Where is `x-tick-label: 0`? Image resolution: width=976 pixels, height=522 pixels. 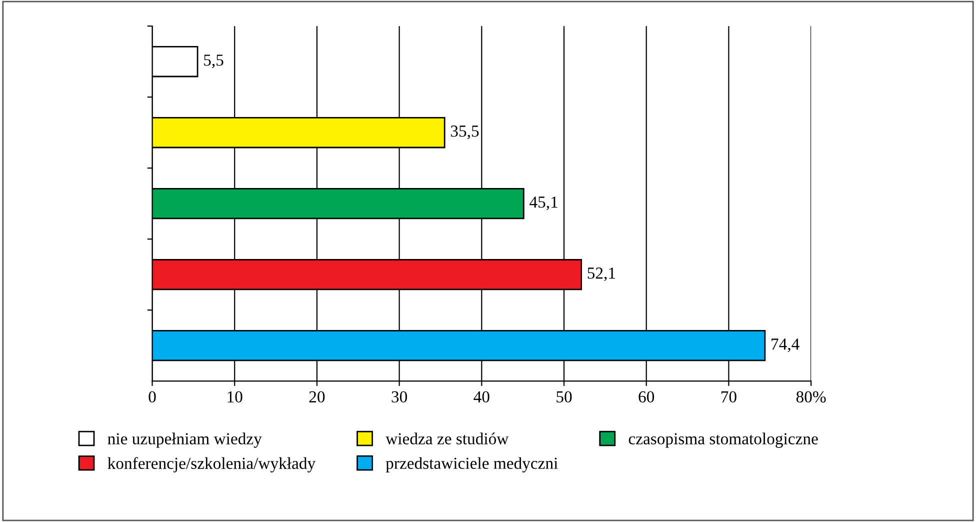
x-tick-label: 0 is located at coordinates (152, 397).